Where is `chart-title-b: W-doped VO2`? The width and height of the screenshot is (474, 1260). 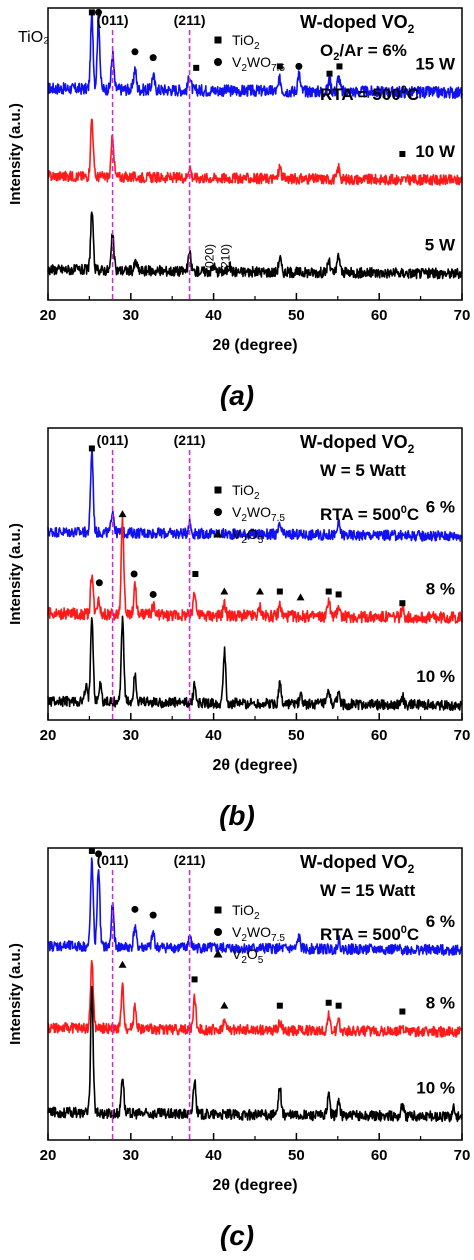
chart-title-b: W-doped VO2 is located at coordinates (357, 444).